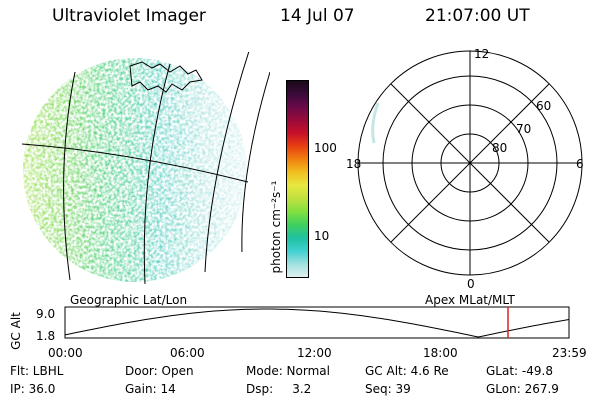 Image resolution: width=600 pixels, height=400 pixels. I want to click on info-ip: IP: 36.0, so click(33, 389).